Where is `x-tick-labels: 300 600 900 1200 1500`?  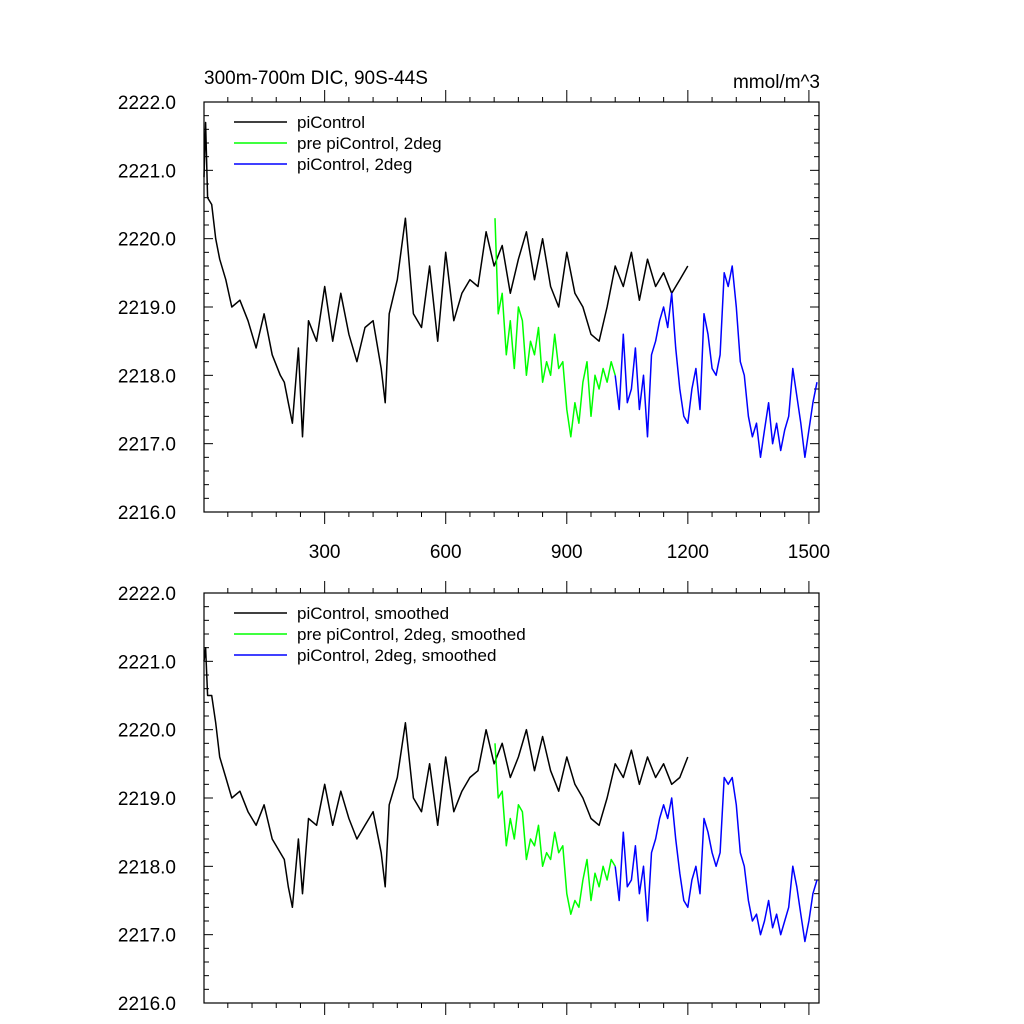
x-tick-labels: 300 600 900 1200 1500 is located at coordinates (569, 552).